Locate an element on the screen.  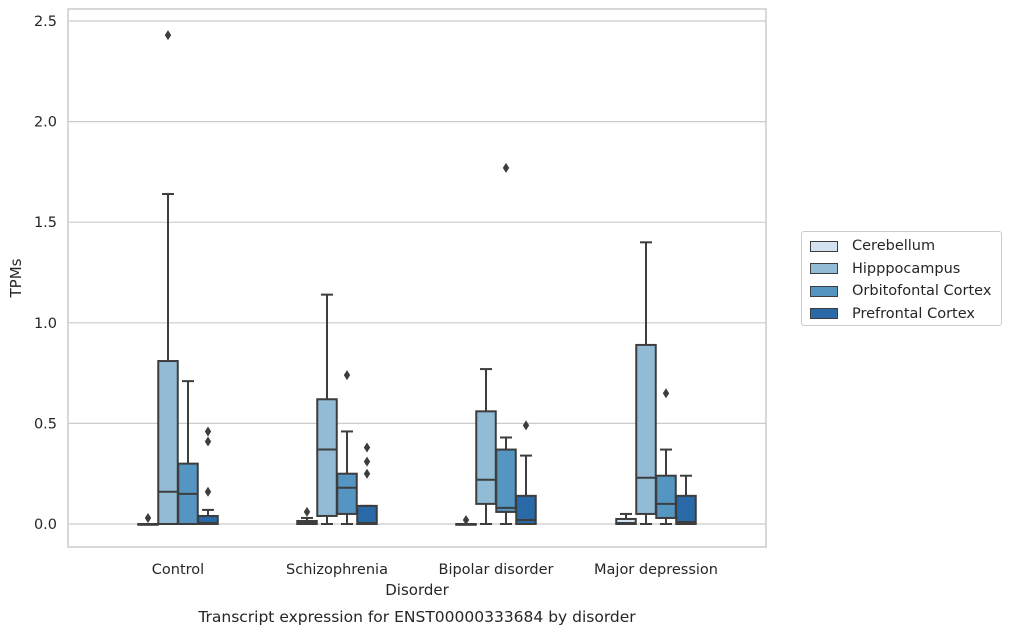
y-tick-label: 2.0 is located at coordinates (45, 123).